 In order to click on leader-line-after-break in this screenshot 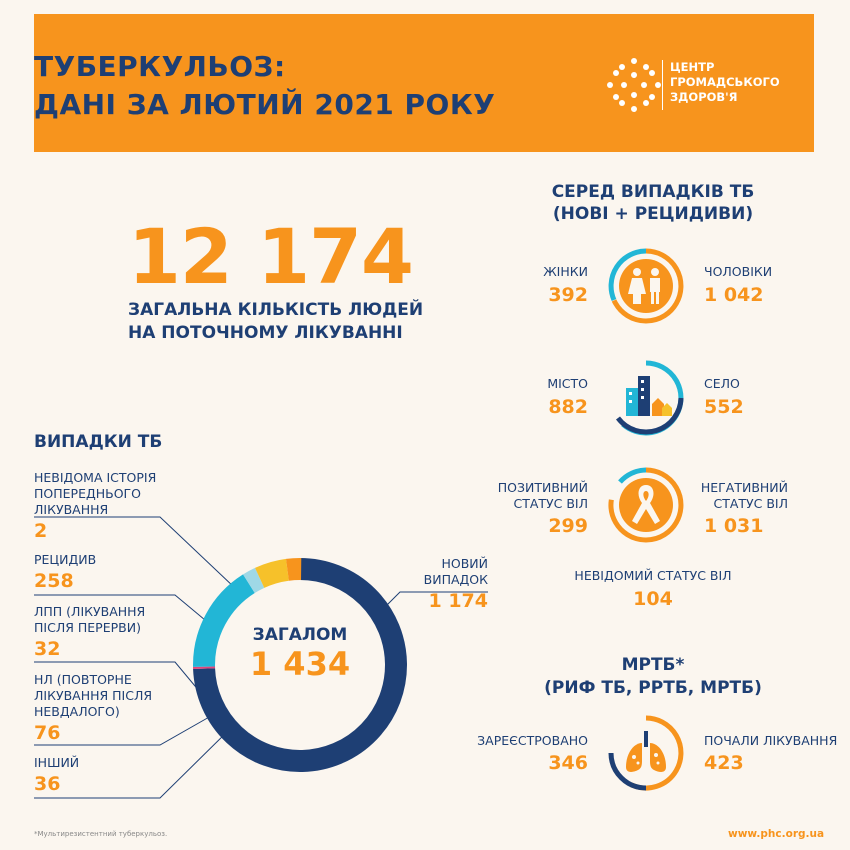, I will do `click(117, 677)`.